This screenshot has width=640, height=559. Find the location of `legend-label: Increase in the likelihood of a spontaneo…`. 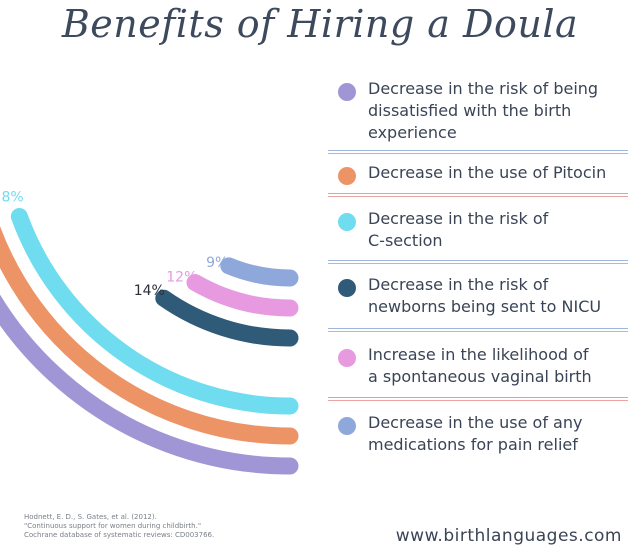

legend-label: Increase in the likelihood of a spontaneo… is located at coordinates (498, 366).